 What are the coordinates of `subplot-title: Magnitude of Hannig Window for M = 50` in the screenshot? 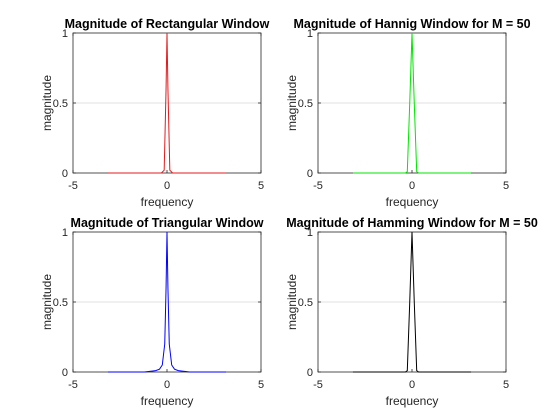 It's located at (411, 24).